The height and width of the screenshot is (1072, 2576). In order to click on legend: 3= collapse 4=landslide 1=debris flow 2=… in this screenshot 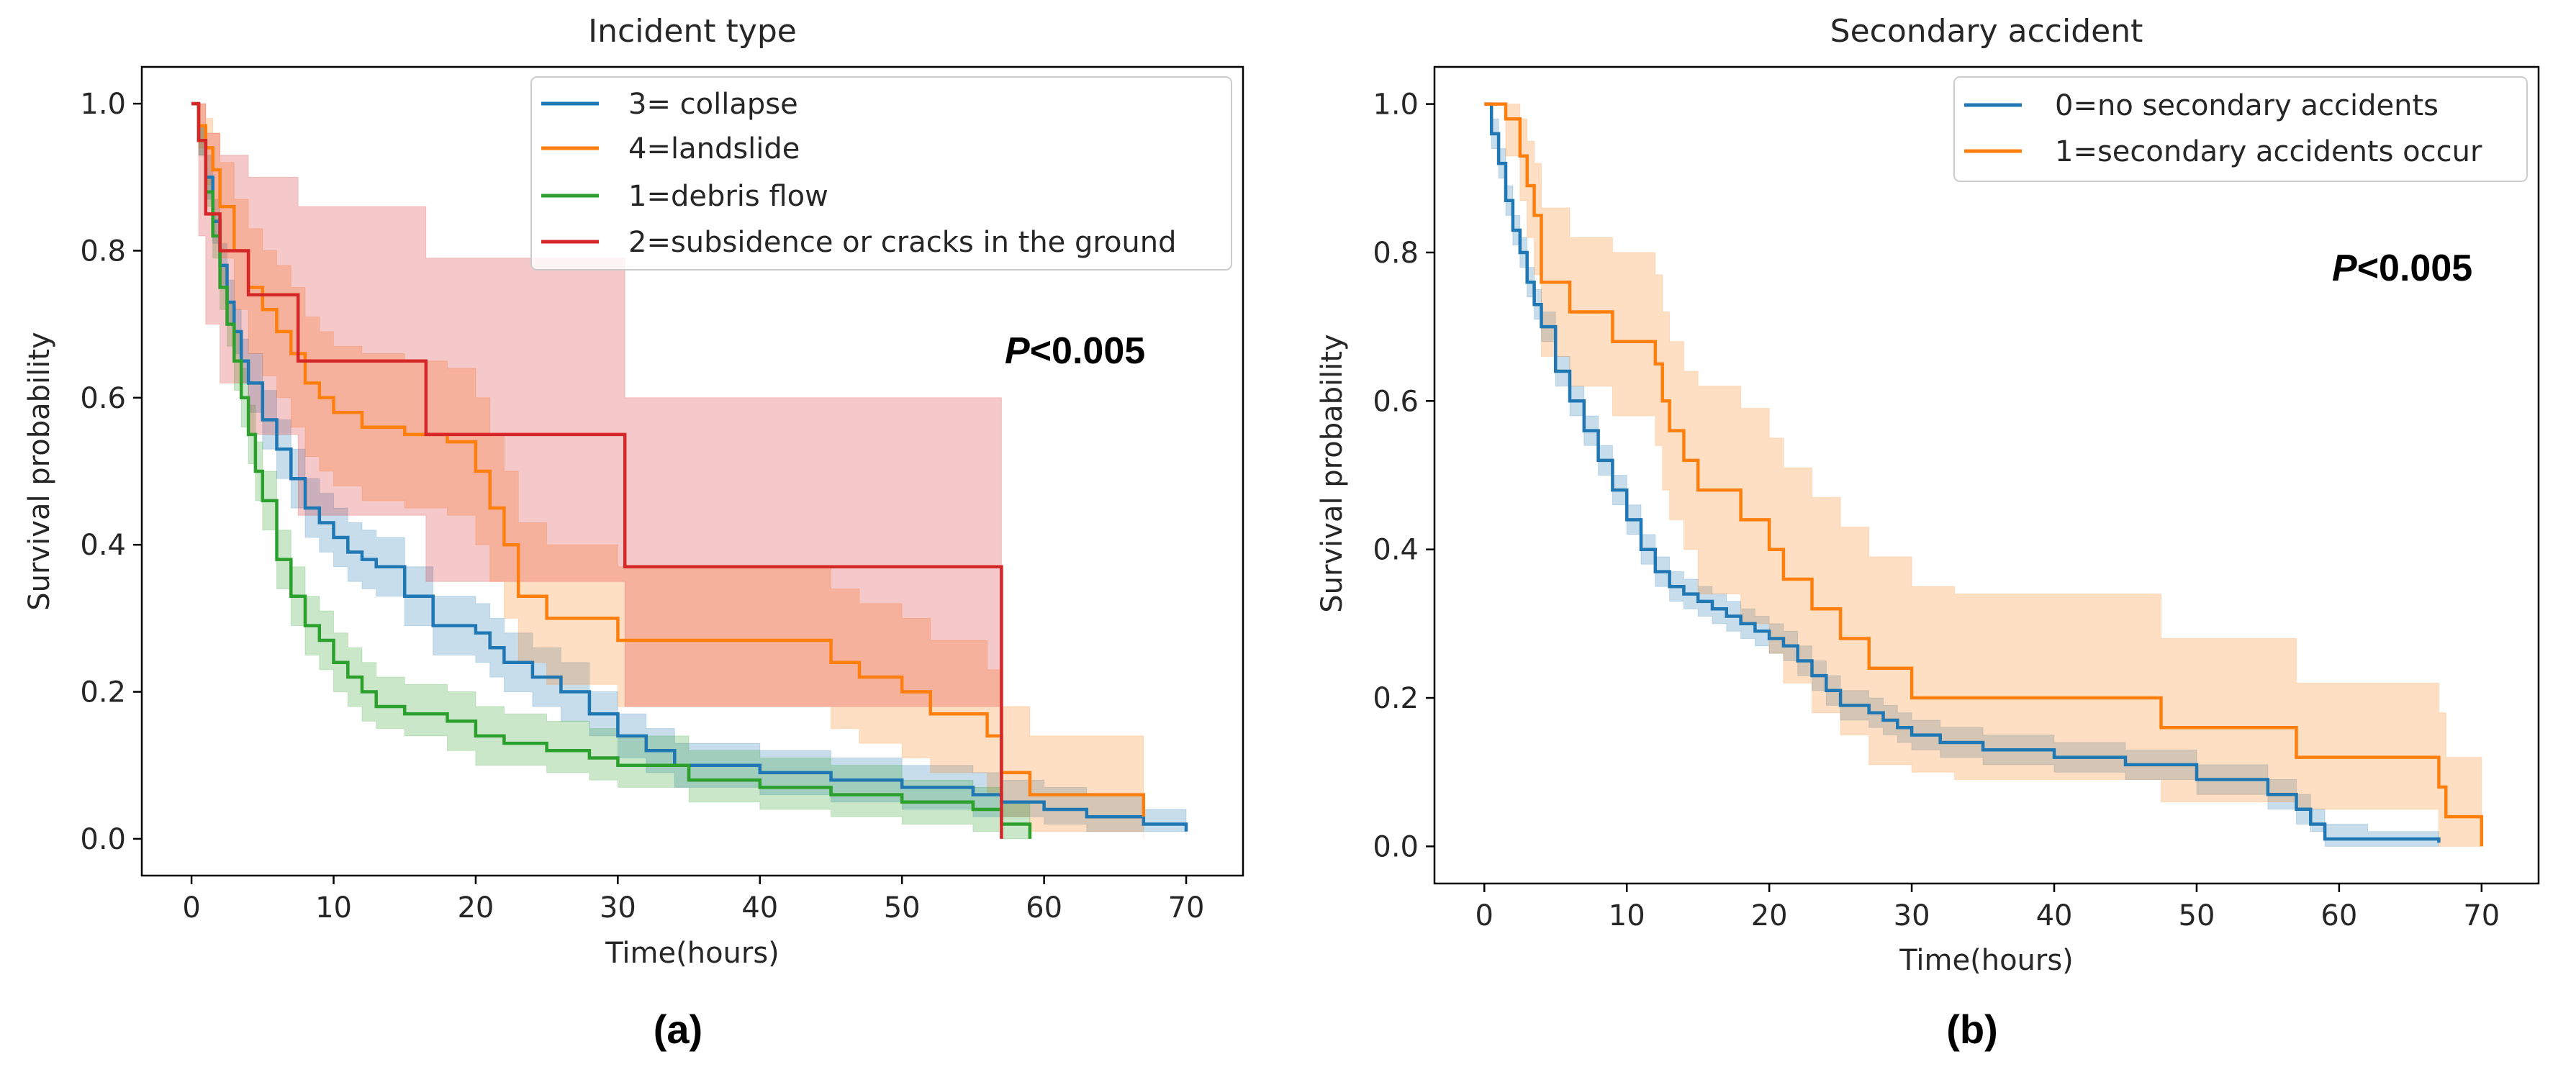, I will do `click(881, 173)`.